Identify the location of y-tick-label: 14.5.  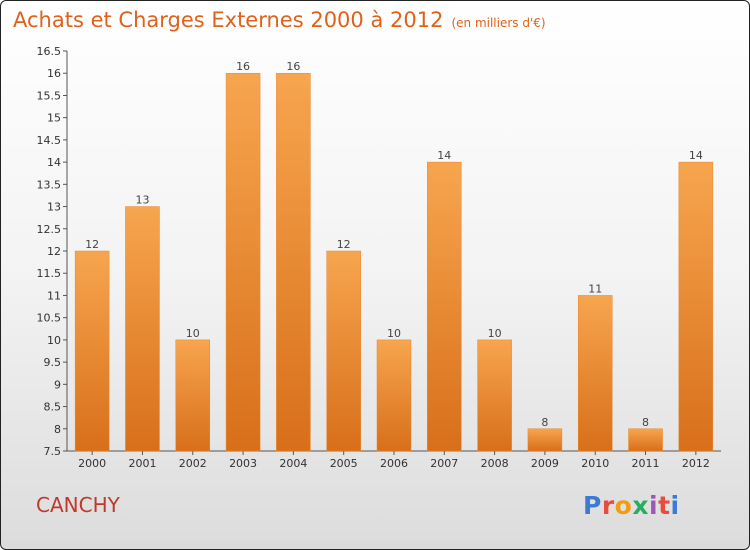
(49, 140).